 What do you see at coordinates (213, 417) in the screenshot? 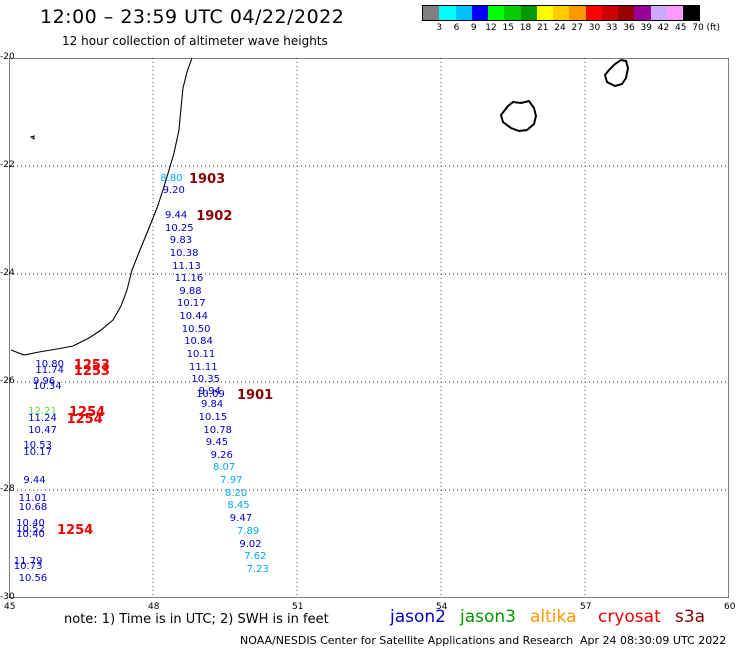
I see `wave-height-value: 10.15` at bounding box center [213, 417].